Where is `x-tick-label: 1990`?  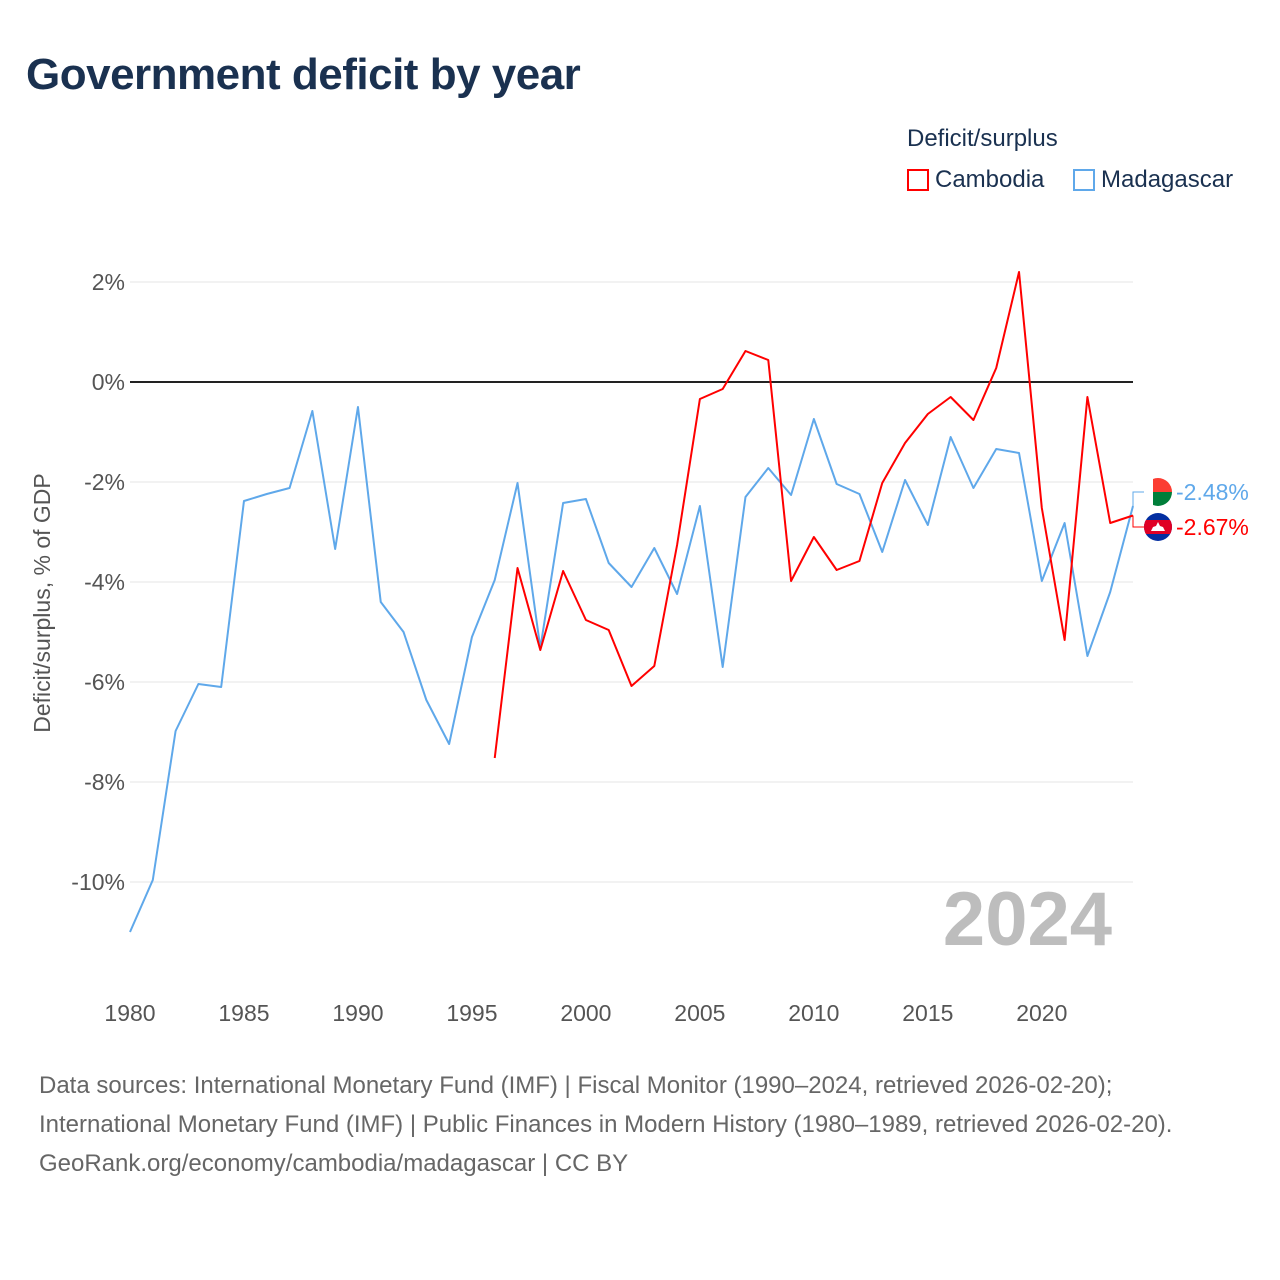 x-tick-label: 1990 is located at coordinates (357, 1013).